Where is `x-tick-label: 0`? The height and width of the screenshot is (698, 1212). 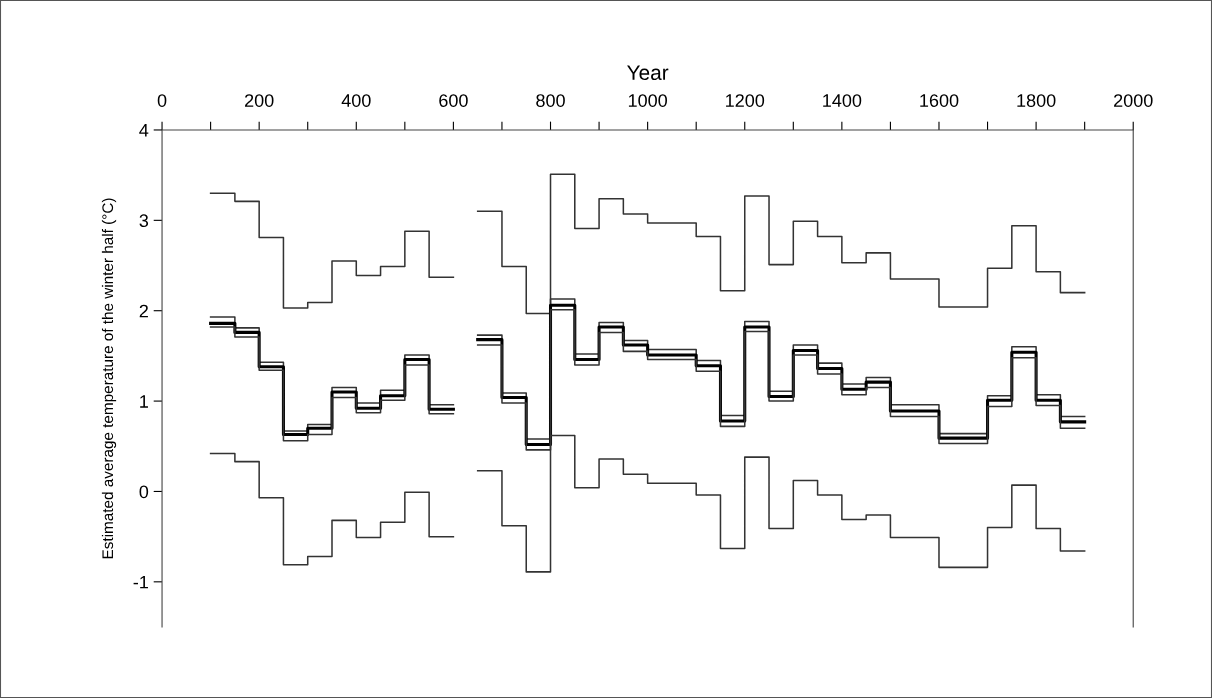 x-tick-label: 0 is located at coordinates (162, 100).